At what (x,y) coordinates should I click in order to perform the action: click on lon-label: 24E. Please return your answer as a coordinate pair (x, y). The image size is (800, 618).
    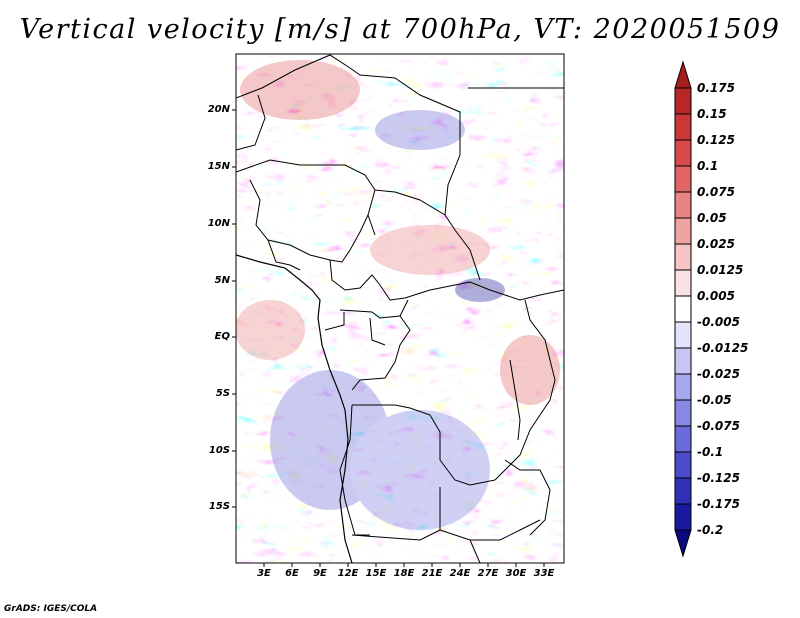
    Looking at the image, I should click on (460, 573).